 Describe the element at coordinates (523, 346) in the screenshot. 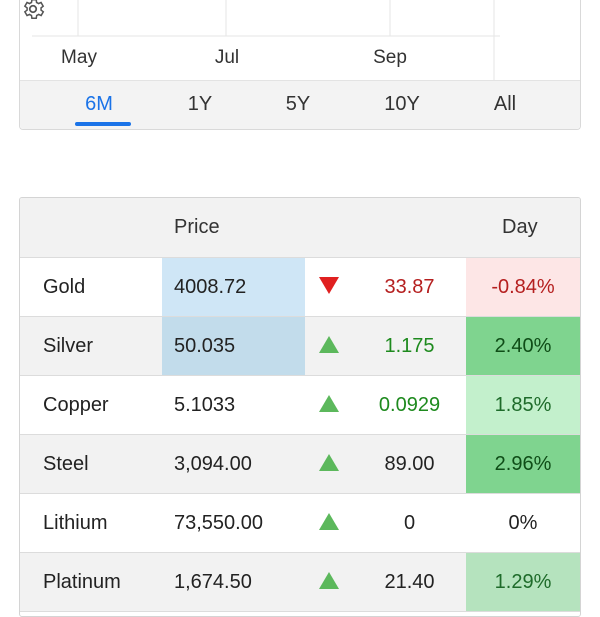

I see `day-change-percent: 2.40%` at that location.